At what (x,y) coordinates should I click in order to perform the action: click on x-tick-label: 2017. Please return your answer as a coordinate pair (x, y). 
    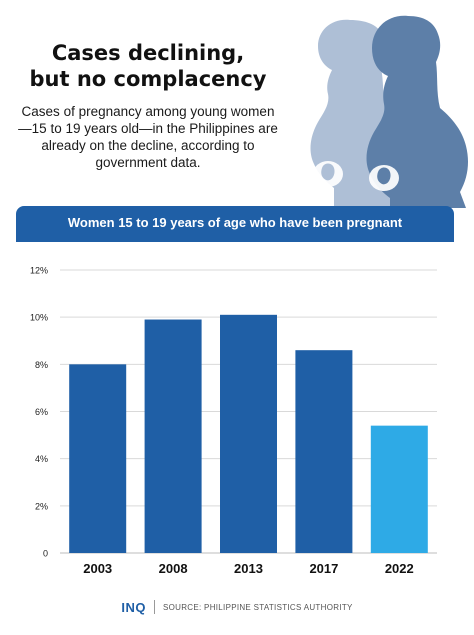
    Looking at the image, I should click on (323, 568).